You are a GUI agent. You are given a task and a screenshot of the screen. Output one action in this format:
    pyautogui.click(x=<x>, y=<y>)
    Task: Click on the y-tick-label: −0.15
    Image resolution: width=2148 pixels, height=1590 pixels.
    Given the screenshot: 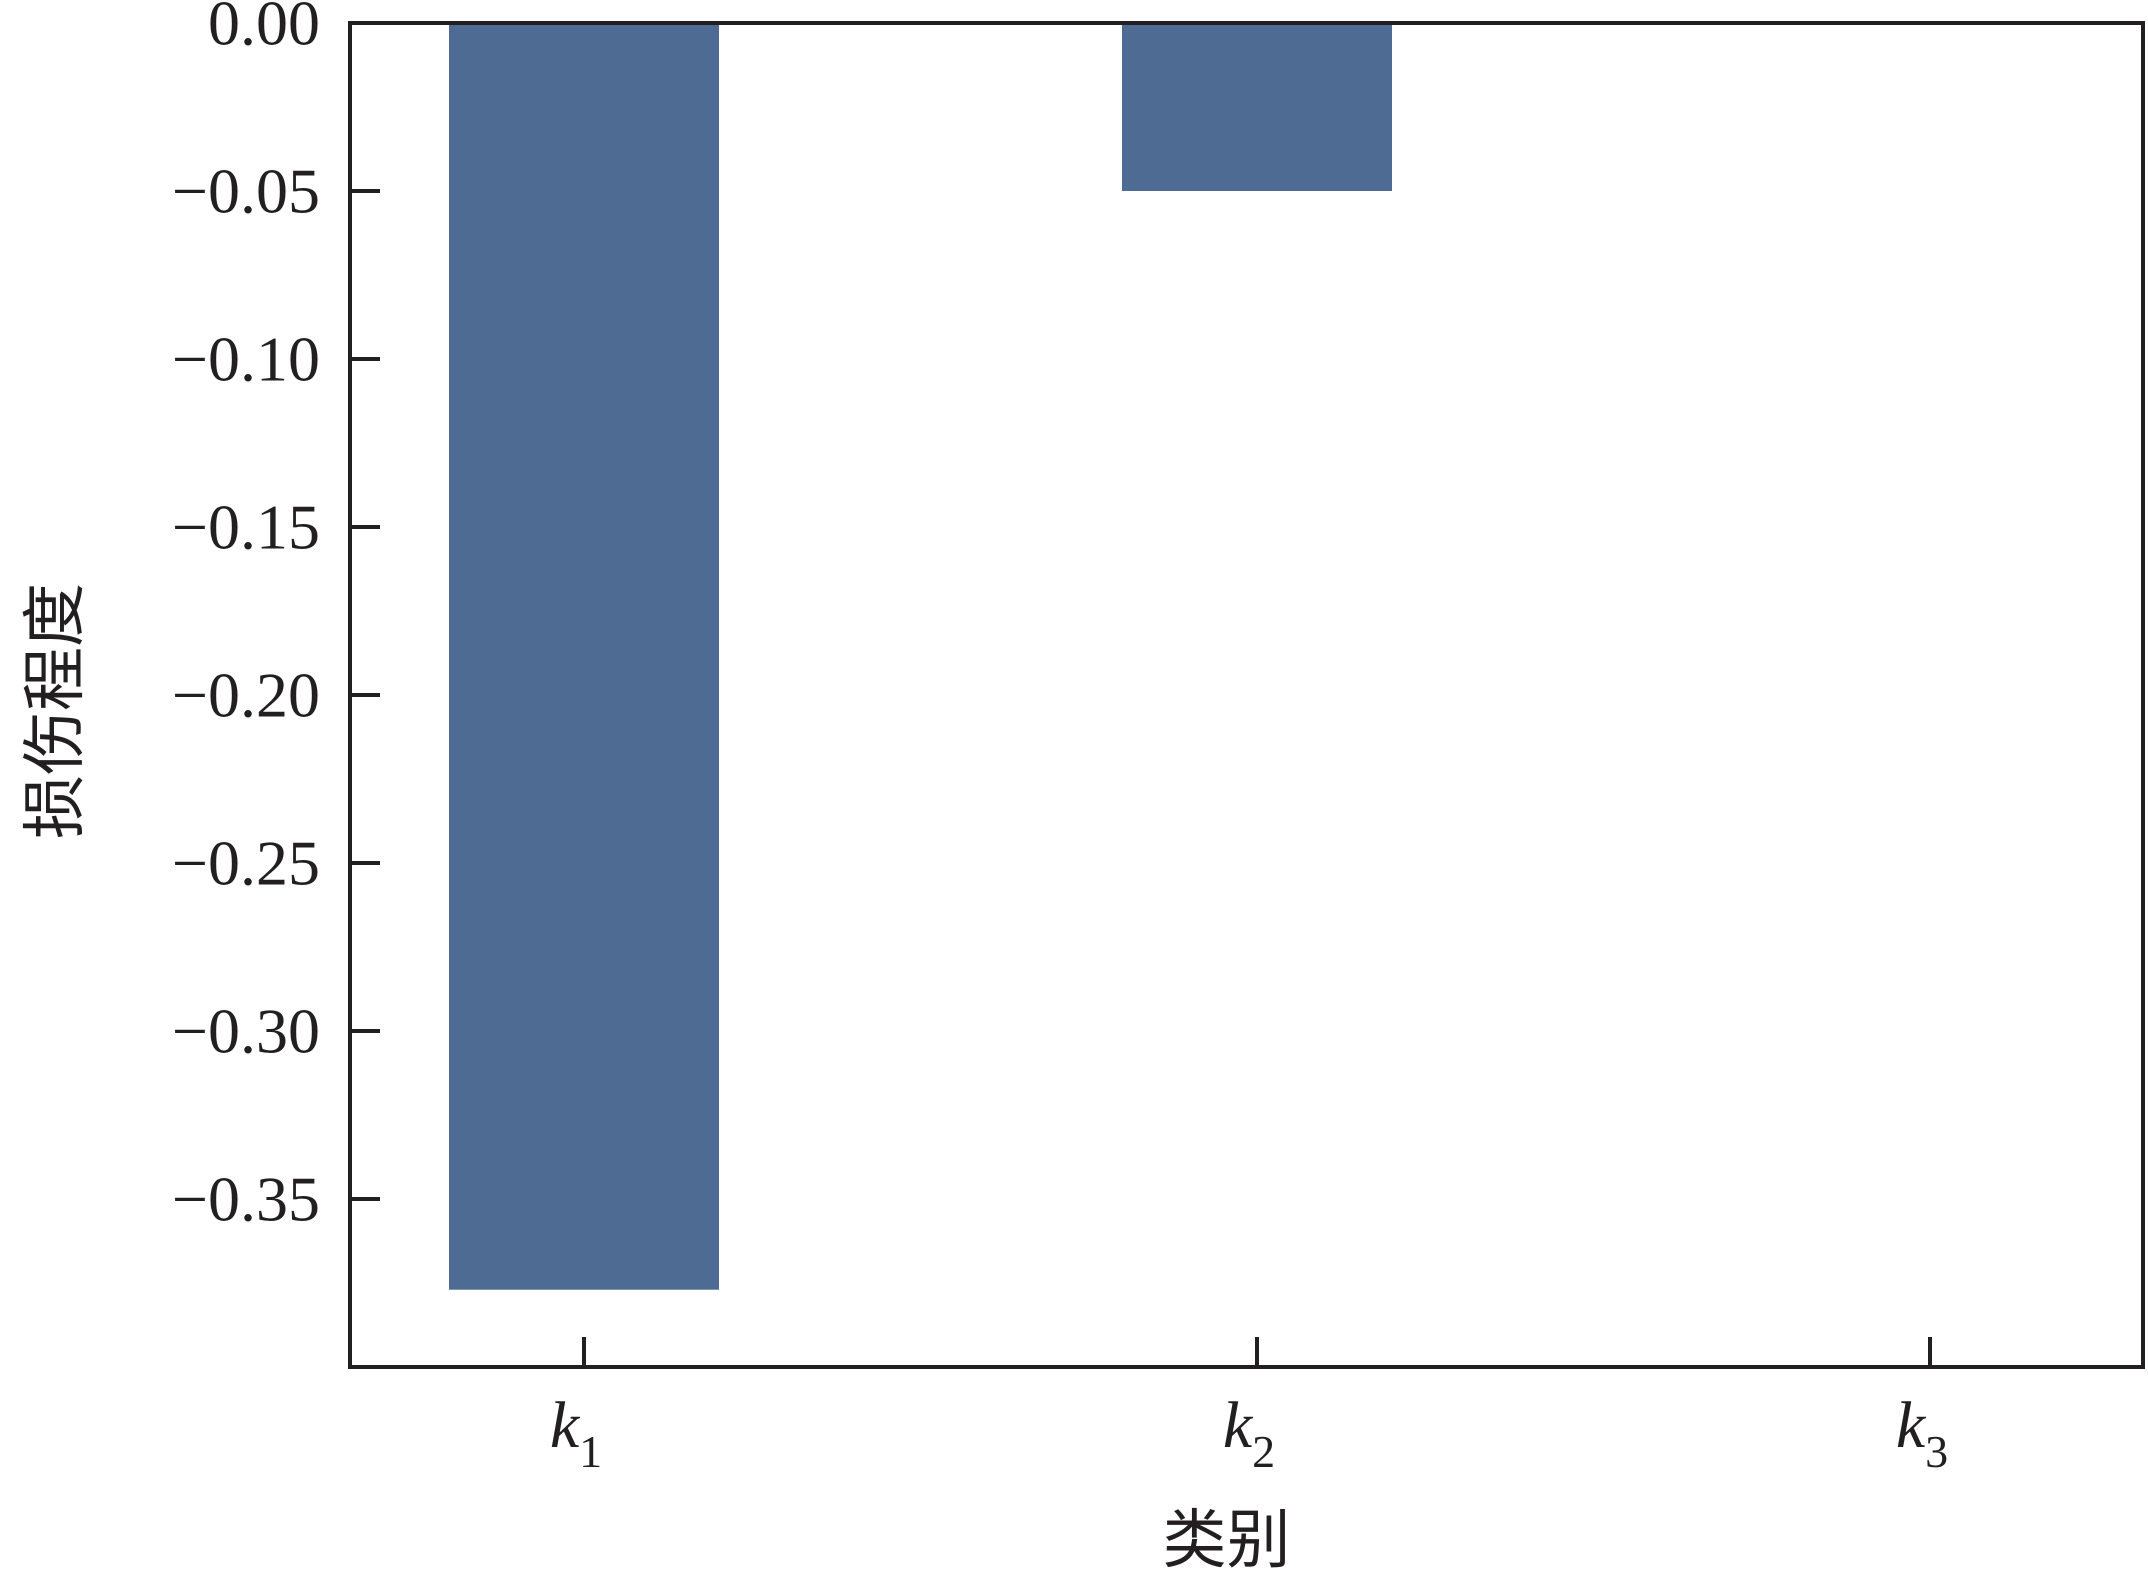 What is the action you would take?
    pyautogui.click(x=246, y=527)
    